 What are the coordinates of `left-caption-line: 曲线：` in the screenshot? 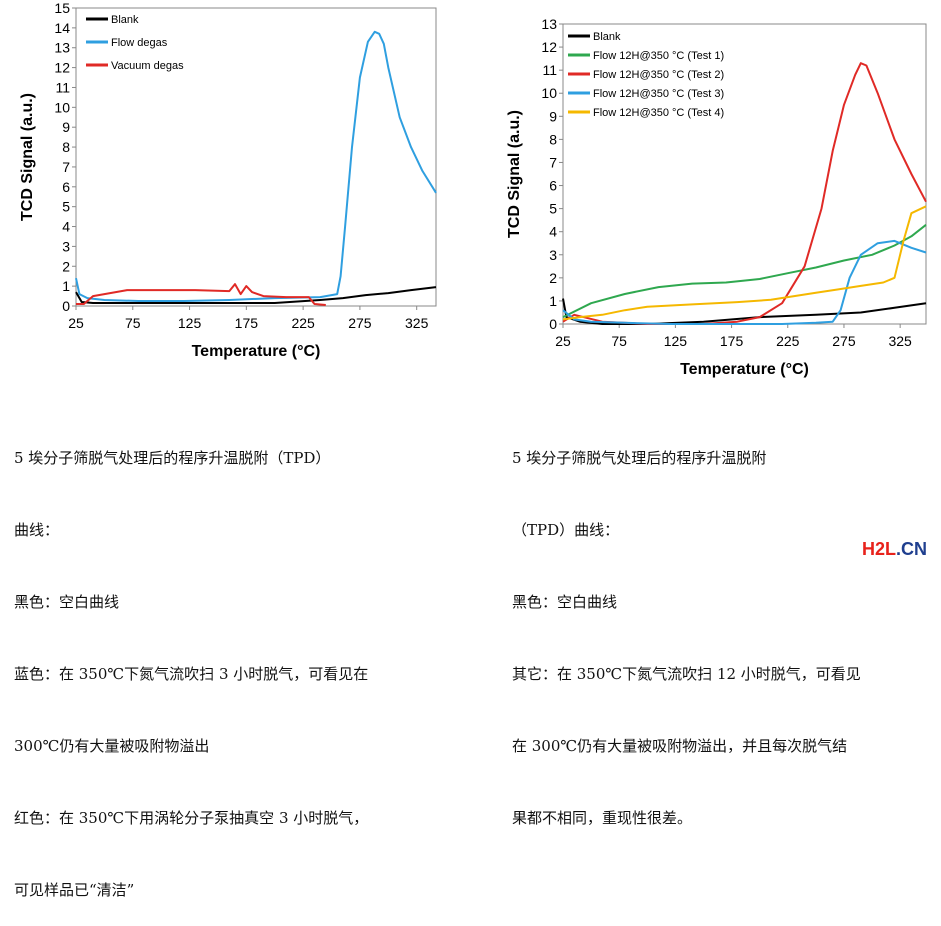 It's located at (37, 530).